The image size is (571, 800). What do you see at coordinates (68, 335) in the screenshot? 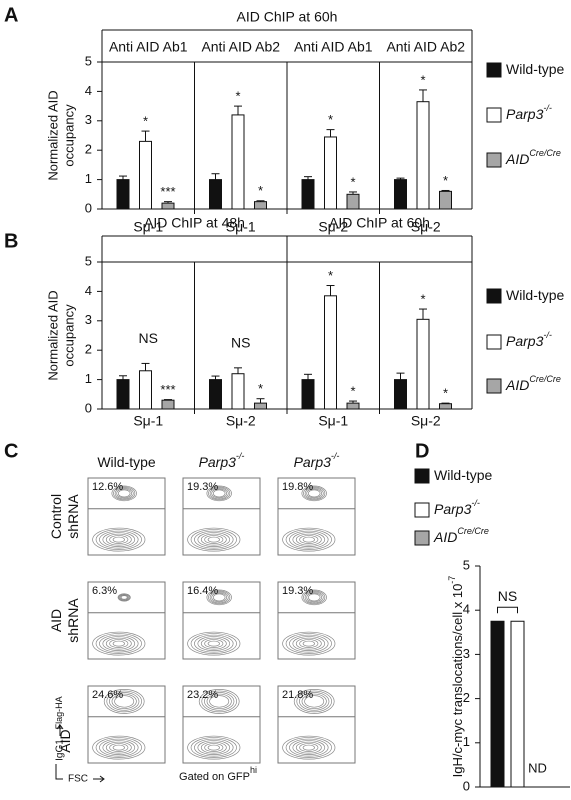
I see `y-axis-label: occupancy` at bounding box center [68, 335].